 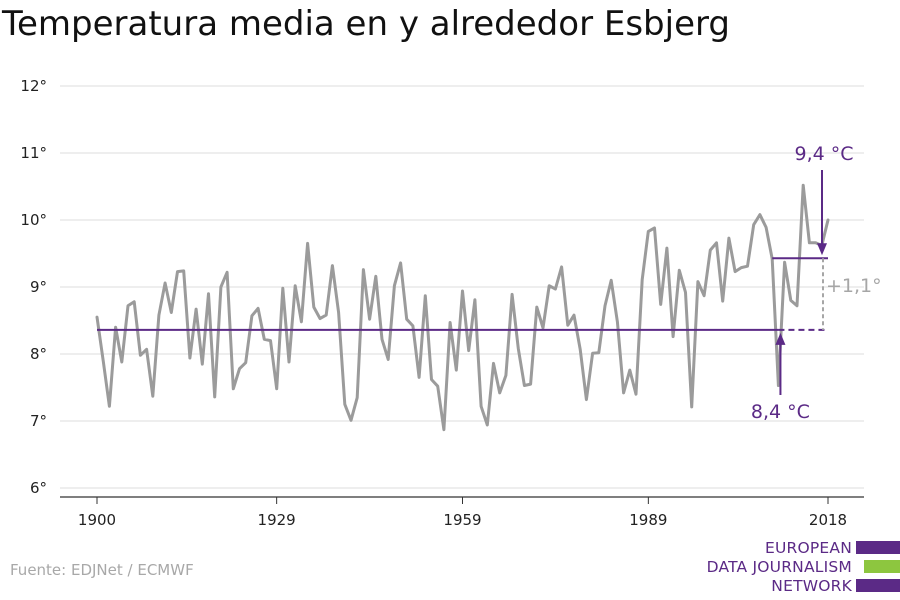 What do you see at coordinates (38, 354) in the screenshot?
I see `y-tick-label: 8°` at bounding box center [38, 354].